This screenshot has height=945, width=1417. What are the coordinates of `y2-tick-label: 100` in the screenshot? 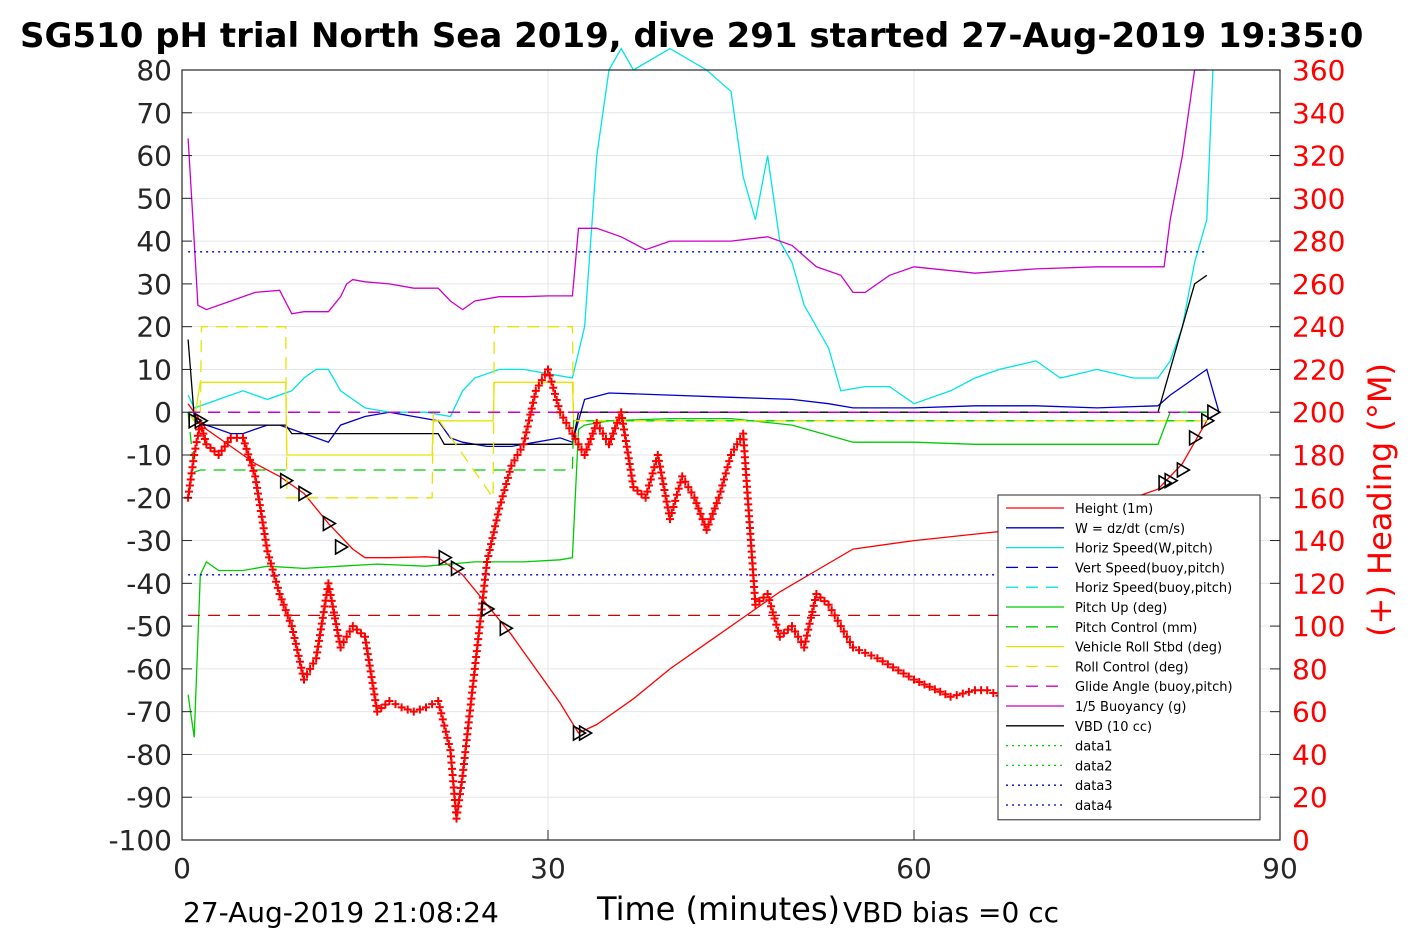 It's located at (1318, 626).